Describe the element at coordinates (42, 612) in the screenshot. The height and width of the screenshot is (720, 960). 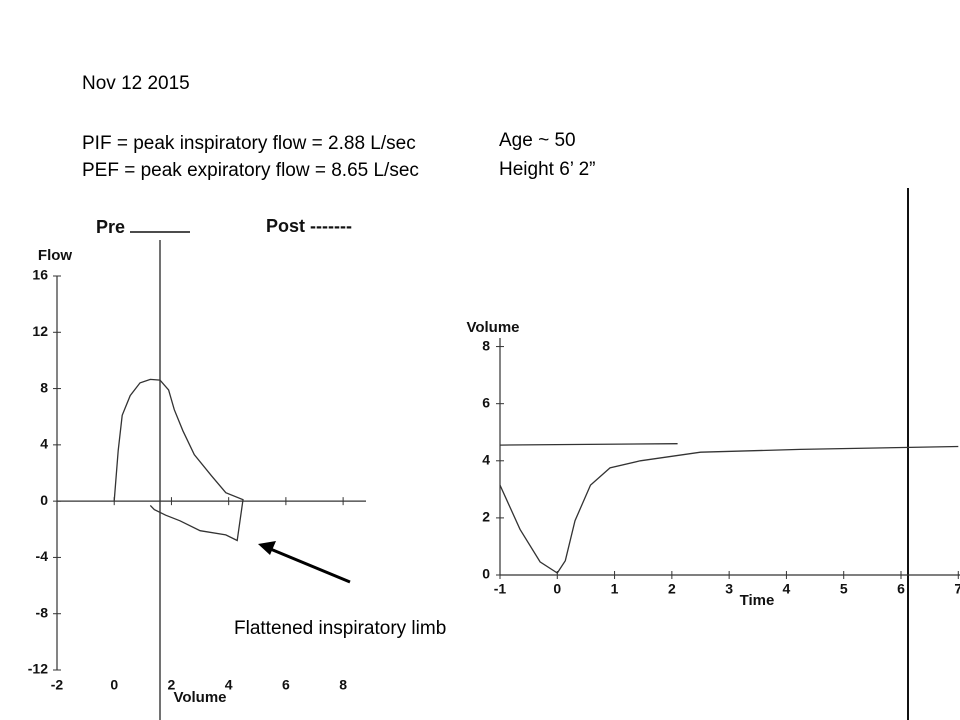
I see `y-tick-label: -8` at that location.